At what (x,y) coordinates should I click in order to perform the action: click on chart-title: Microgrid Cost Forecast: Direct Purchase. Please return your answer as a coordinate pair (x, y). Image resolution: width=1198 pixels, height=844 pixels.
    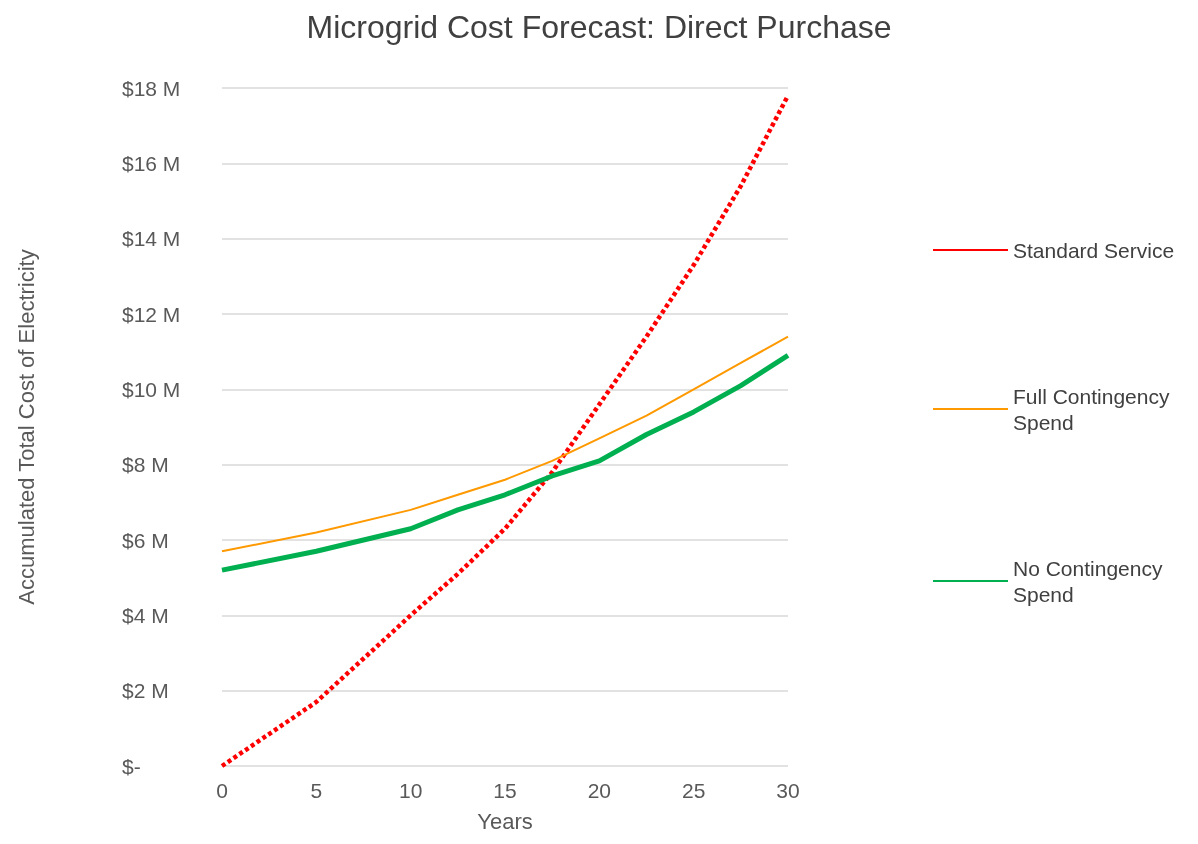
    Looking at the image, I should click on (599, 27).